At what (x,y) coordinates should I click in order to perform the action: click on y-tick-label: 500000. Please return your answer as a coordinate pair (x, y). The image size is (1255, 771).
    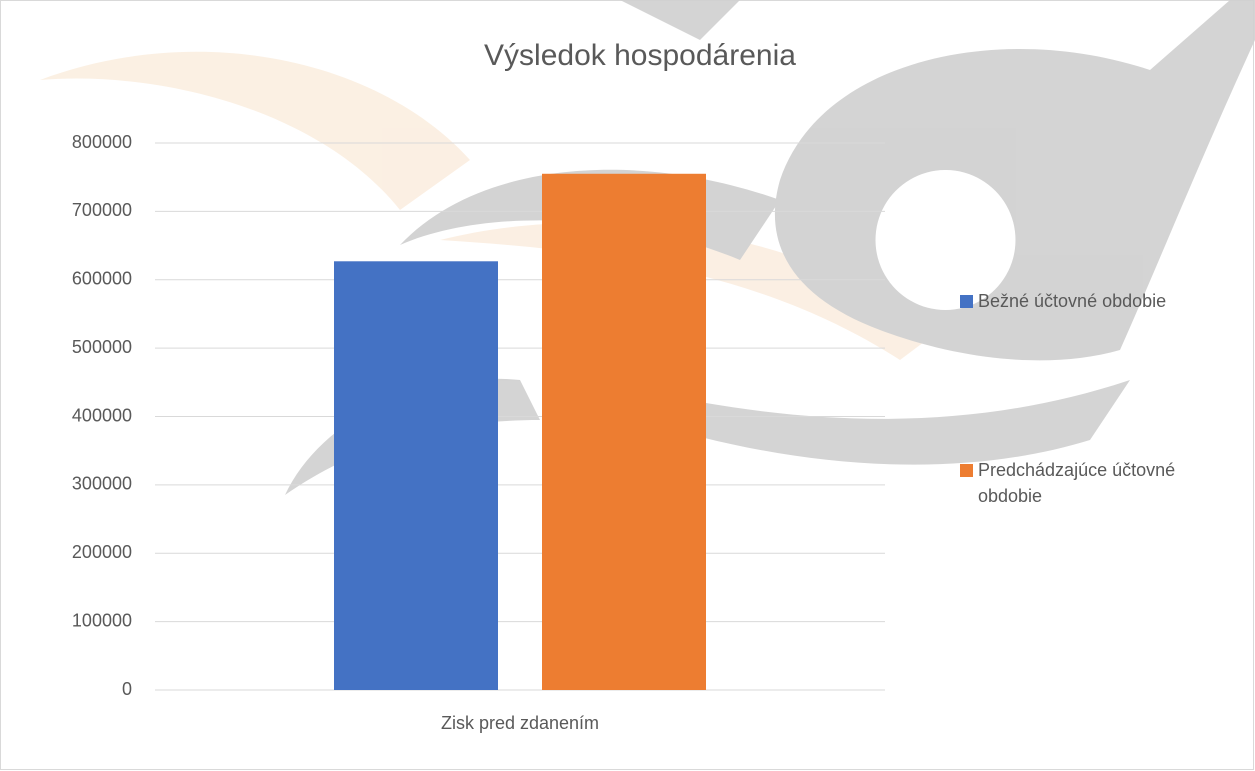
    Looking at the image, I should click on (102, 347).